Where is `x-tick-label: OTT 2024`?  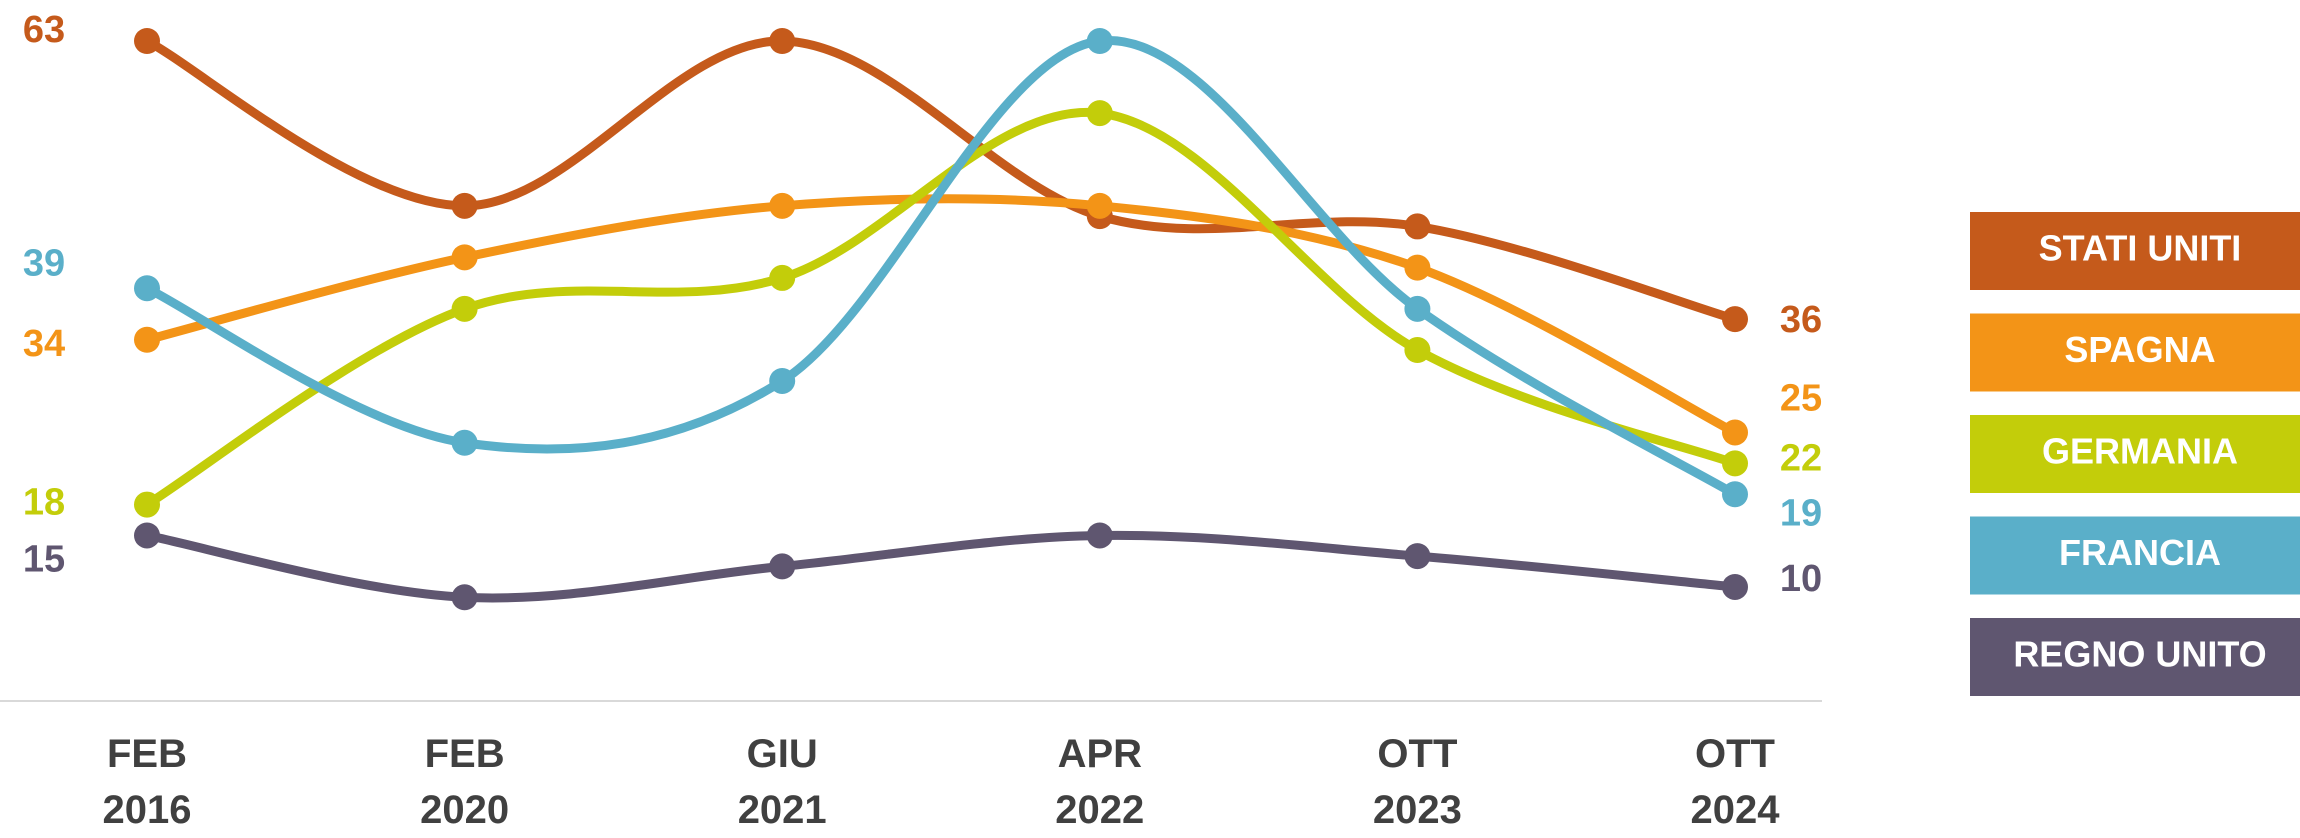
x-tick-label: OTT 2024 is located at coordinates (1735, 782).